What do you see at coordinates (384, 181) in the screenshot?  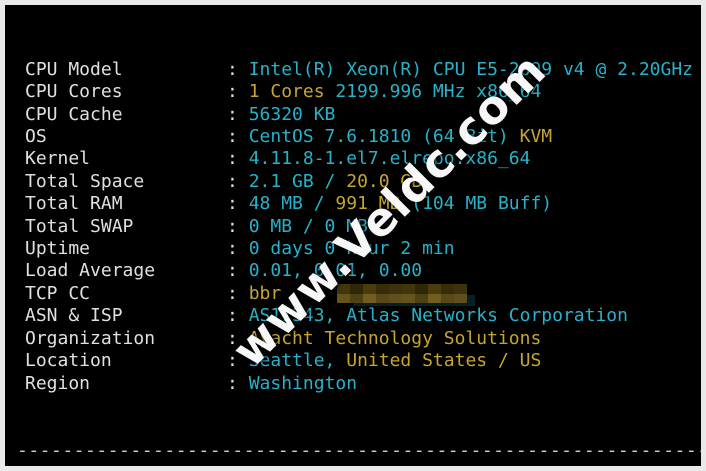 I see `field-value: 20.0 GB` at bounding box center [384, 181].